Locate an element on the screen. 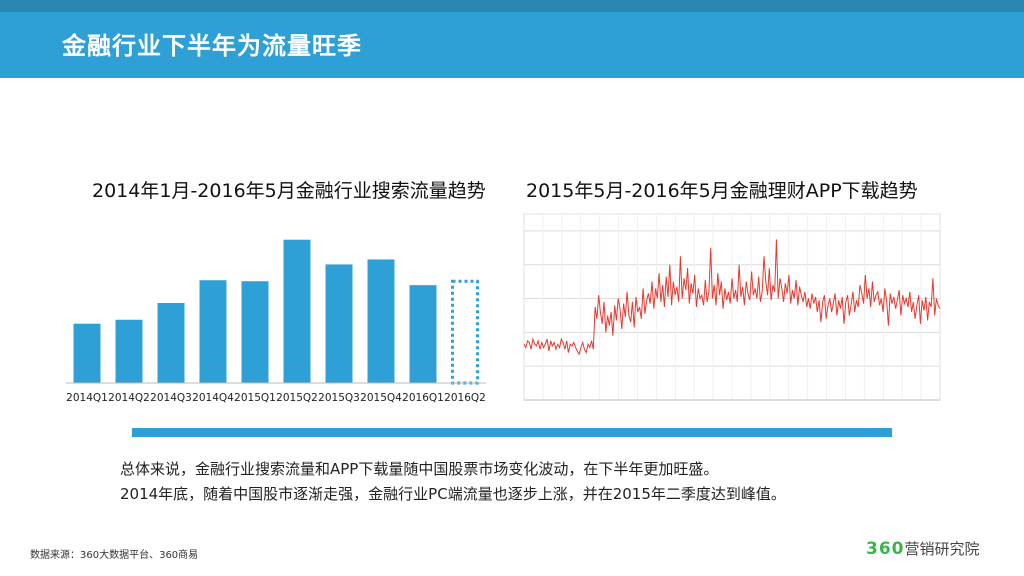 This screenshot has height=576, width=1024. title-bar is located at coordinates (512, 45).